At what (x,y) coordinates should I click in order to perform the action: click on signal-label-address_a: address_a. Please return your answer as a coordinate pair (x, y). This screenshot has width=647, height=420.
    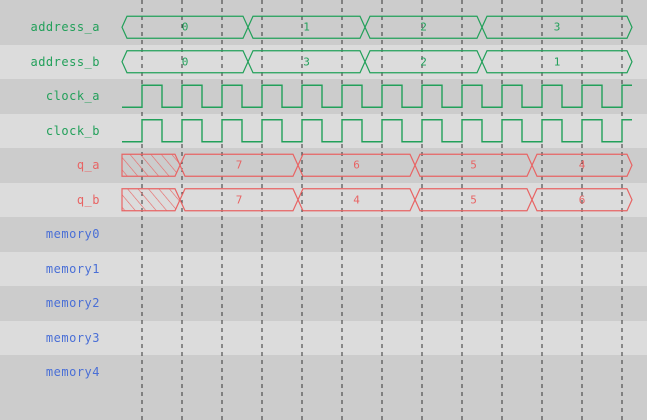
    Looking at the image, I should click on (65, 27).